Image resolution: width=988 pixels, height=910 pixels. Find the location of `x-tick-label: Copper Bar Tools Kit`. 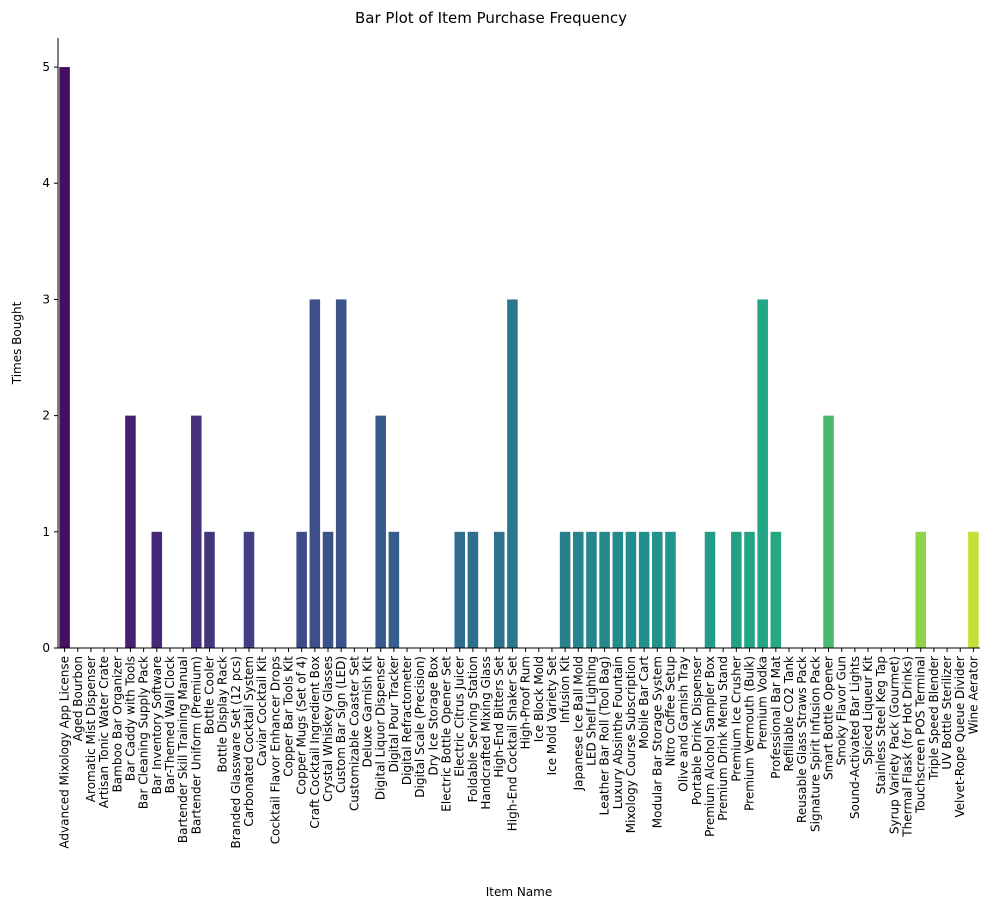

x-tick-label: Copper Bar Tools Kit is located at coordinates (289, 716).